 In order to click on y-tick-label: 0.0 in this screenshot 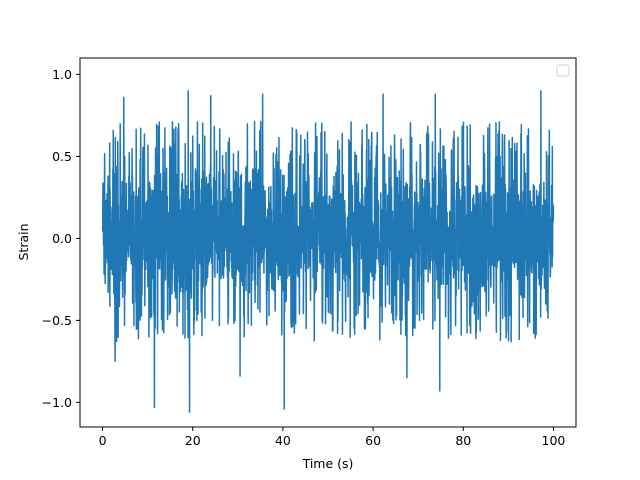, I will do `click(62, 238)`.